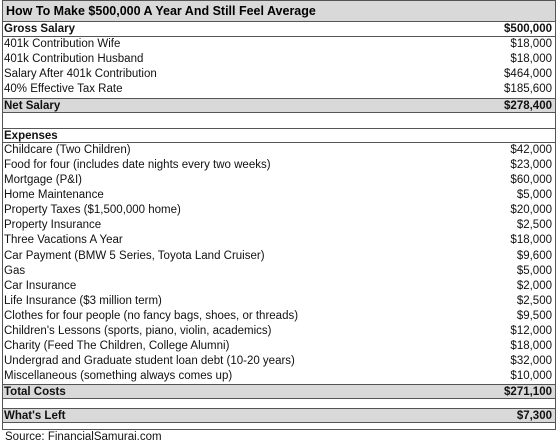 This screenshot has height=447, width=560. What do you see at coordinates (32, 105) in the screenshot?
I see `net-row-label: Net Salary` at bounding box center [32, 105].